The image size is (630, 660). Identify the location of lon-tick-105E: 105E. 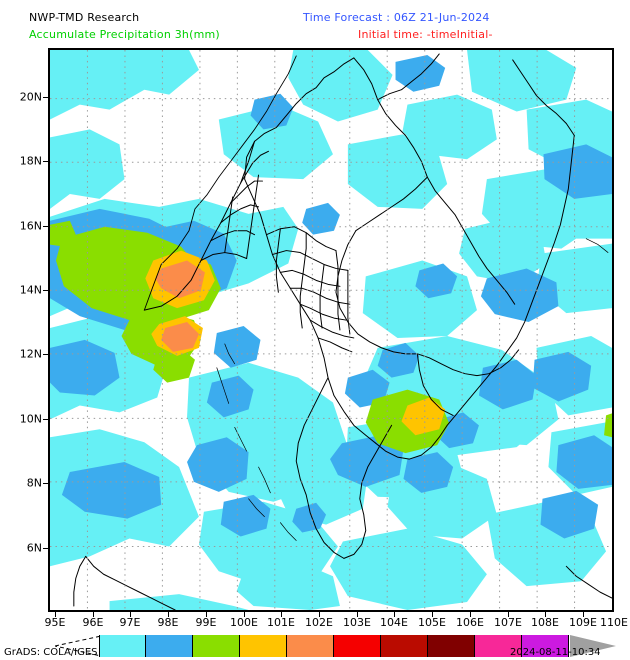
(432, 622).